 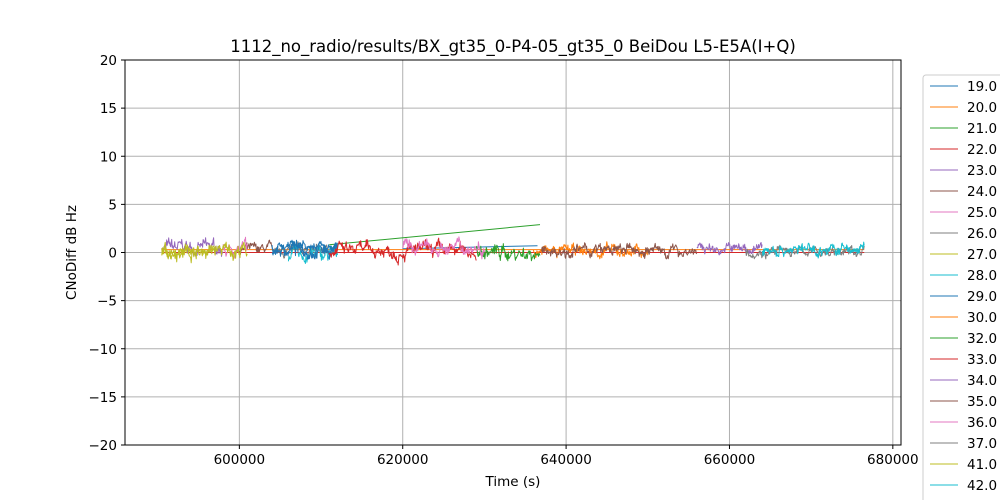 What do you see at coordinates (982, 150) in the screenshot?
I see `legend-label: 22.0` at bounding box center [982, 150].